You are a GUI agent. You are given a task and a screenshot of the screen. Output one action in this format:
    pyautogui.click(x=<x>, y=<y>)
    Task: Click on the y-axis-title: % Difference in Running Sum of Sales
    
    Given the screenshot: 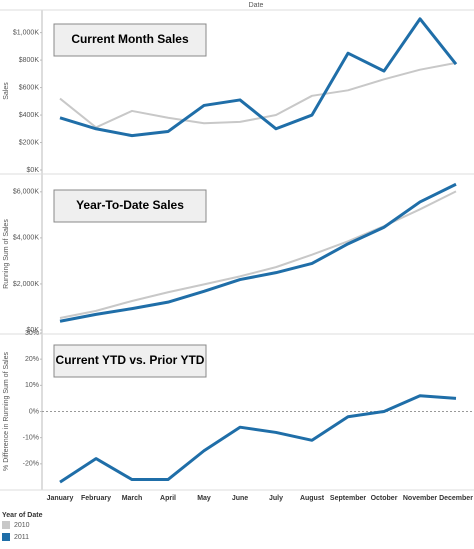 What is the action you would take?
    pyautogui.click(x=6, y=411)
    